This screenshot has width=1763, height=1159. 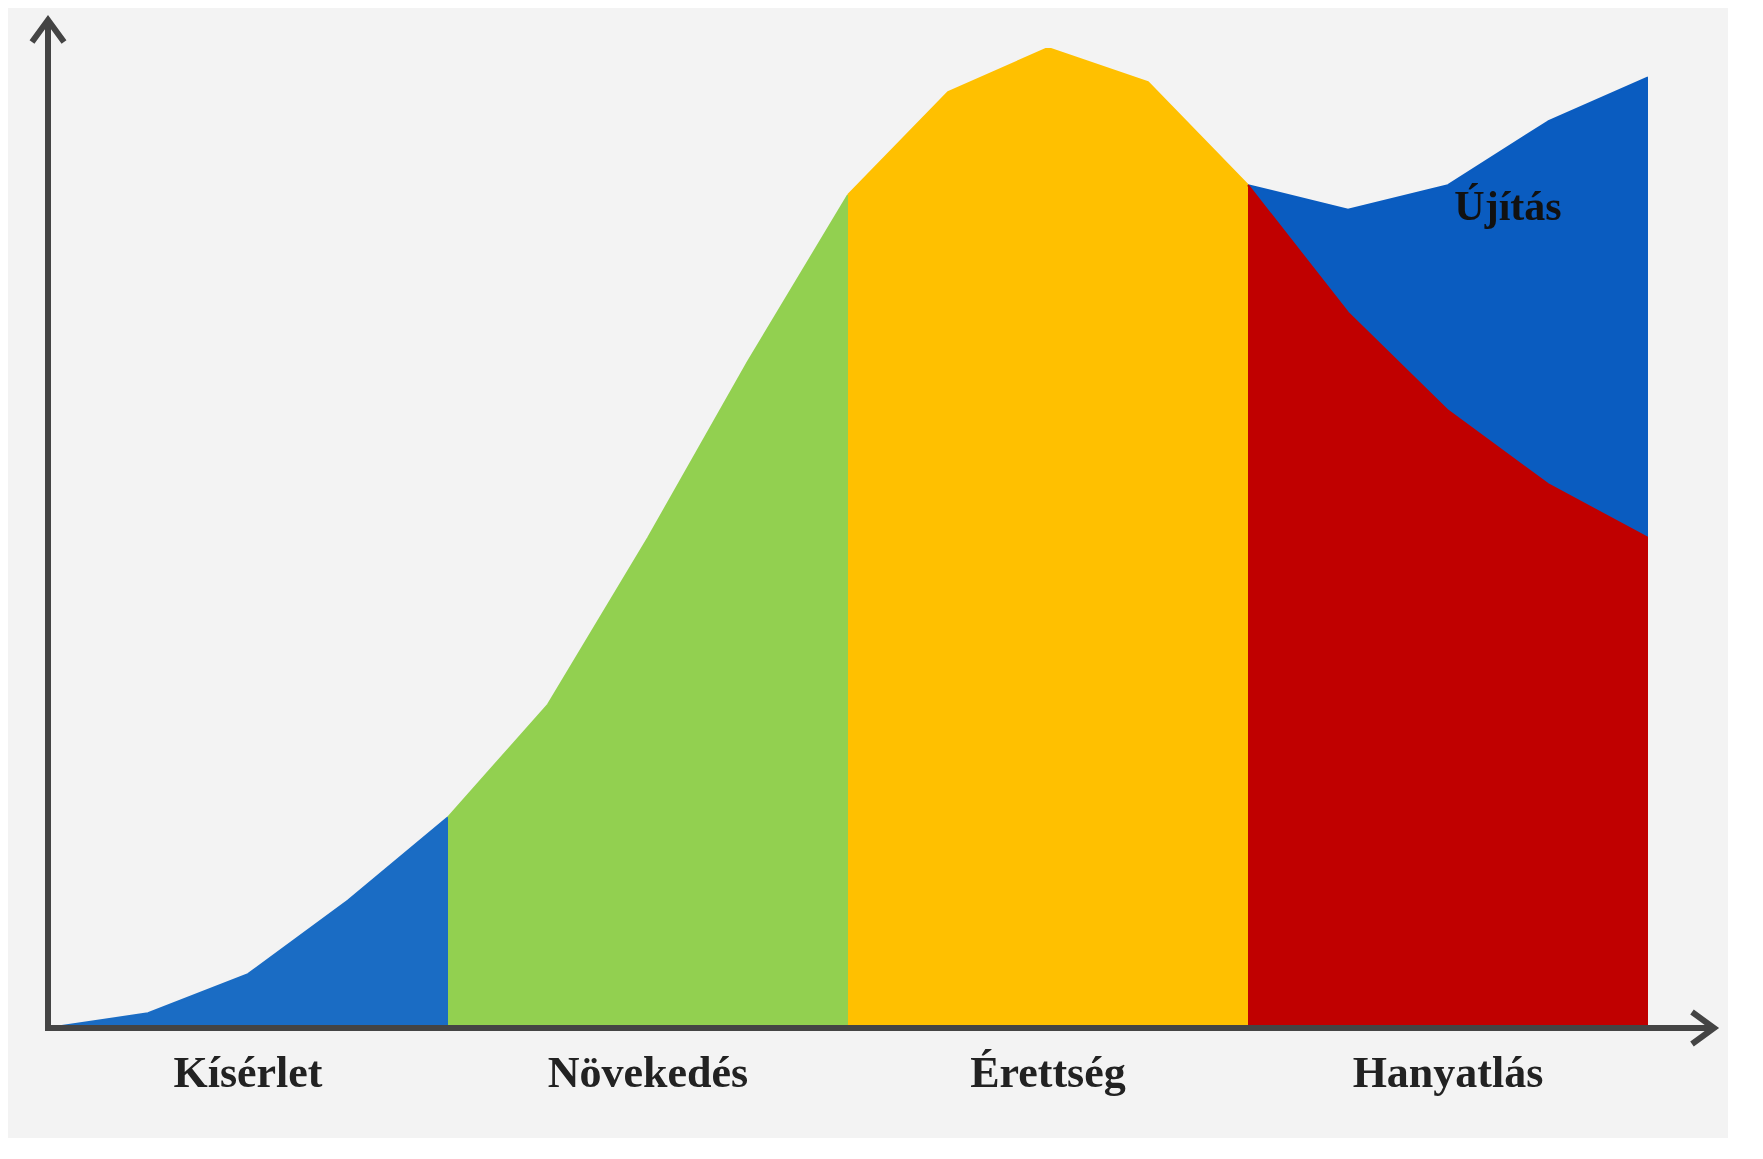 I want to click on x-tick-label: Érettség, so click(x=1048, y=1073).